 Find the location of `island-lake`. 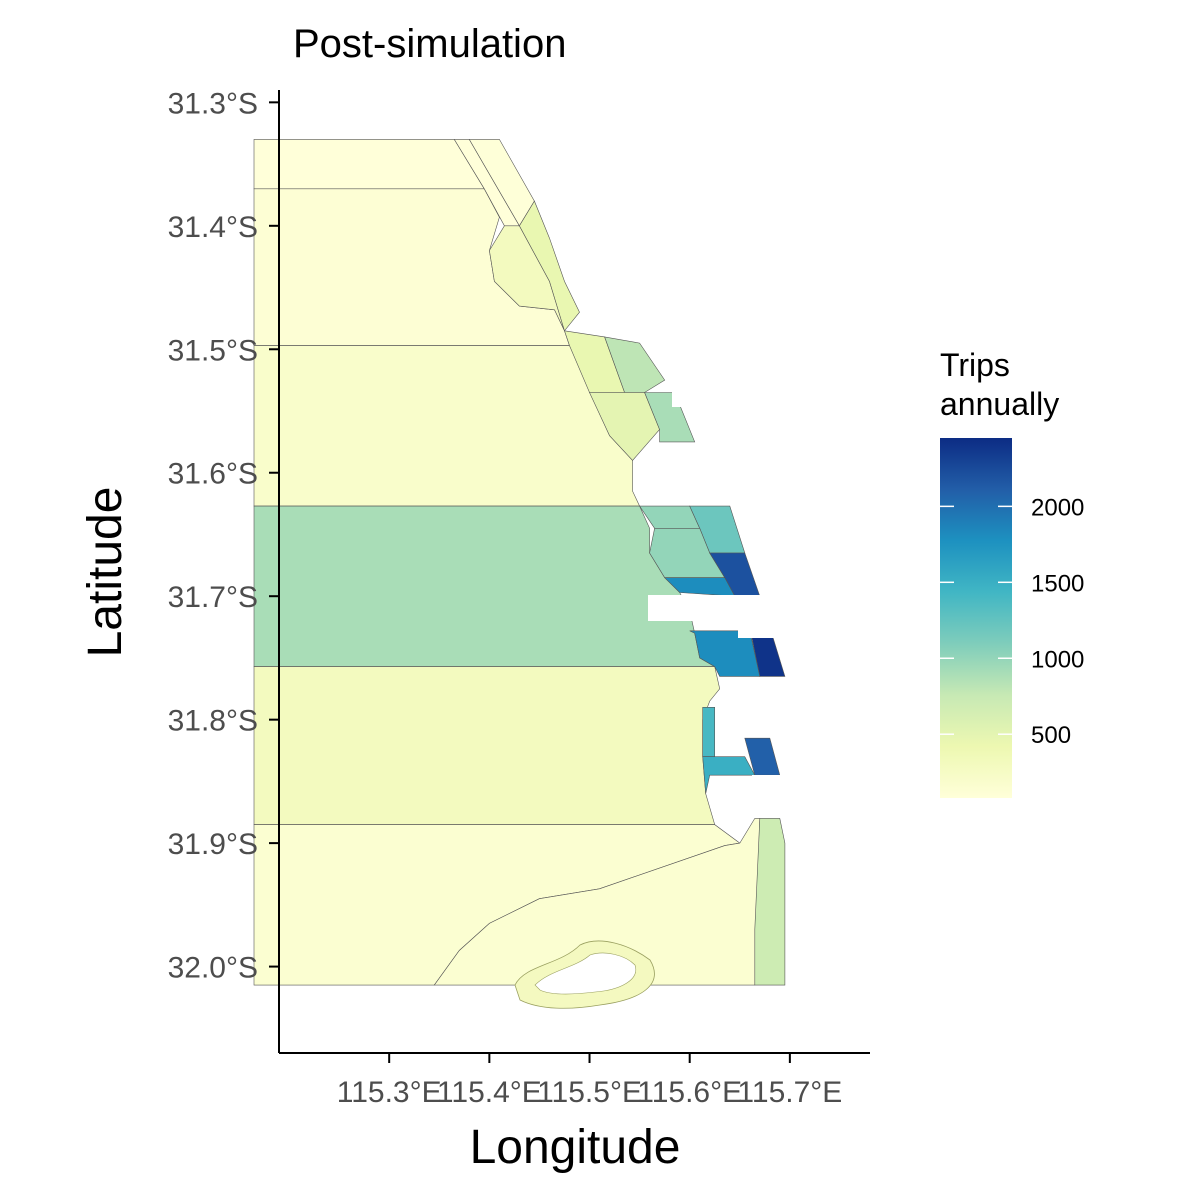

island-lake is located at coordinates (585, 973).